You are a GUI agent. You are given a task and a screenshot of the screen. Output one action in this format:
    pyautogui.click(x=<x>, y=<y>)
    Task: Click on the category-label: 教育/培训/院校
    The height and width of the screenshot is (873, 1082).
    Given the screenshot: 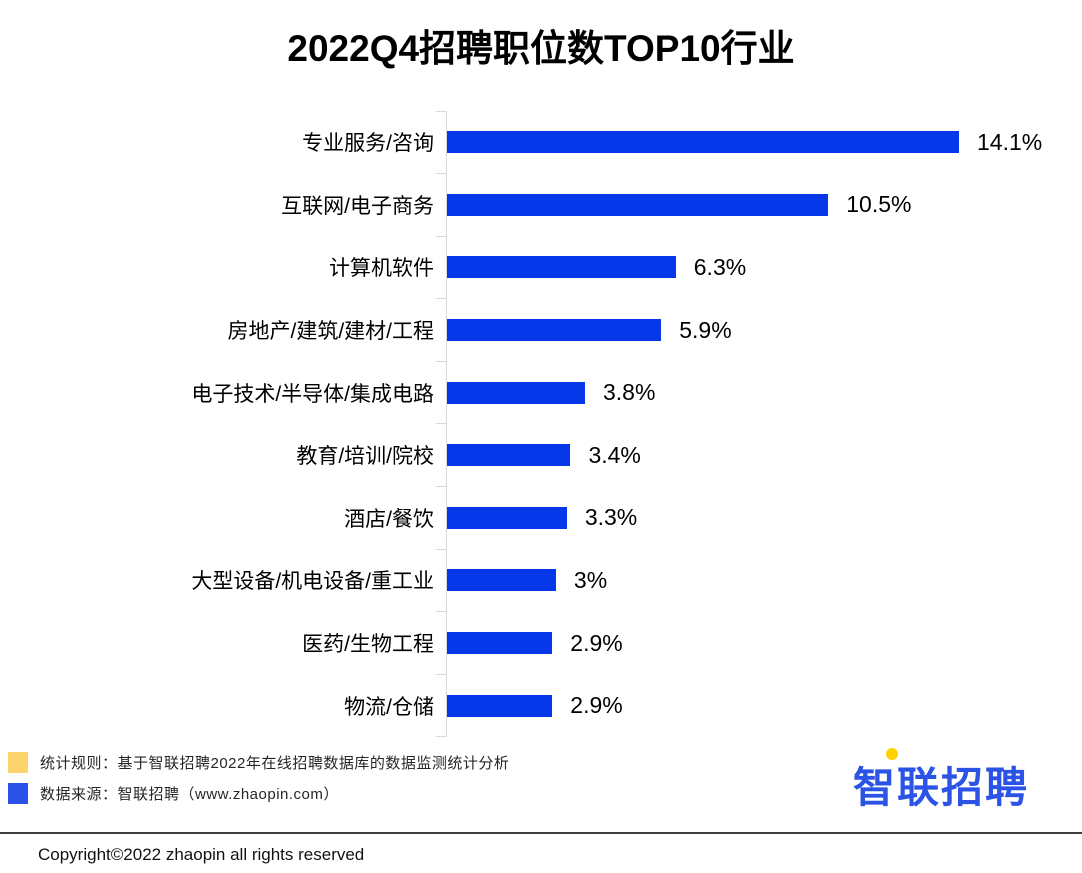 What is the action you would take?
    pyautogui.click(x=365, y=457)
    